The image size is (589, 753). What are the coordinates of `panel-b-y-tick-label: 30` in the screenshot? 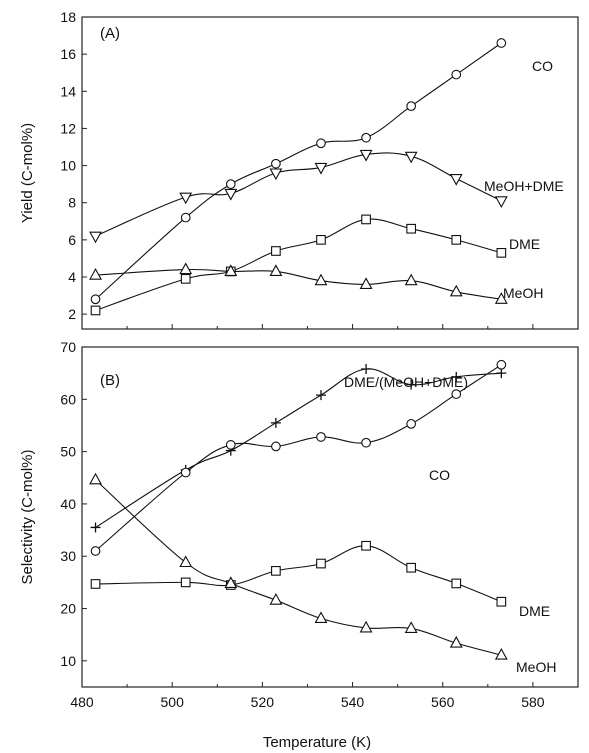 It's located at (68, 556).